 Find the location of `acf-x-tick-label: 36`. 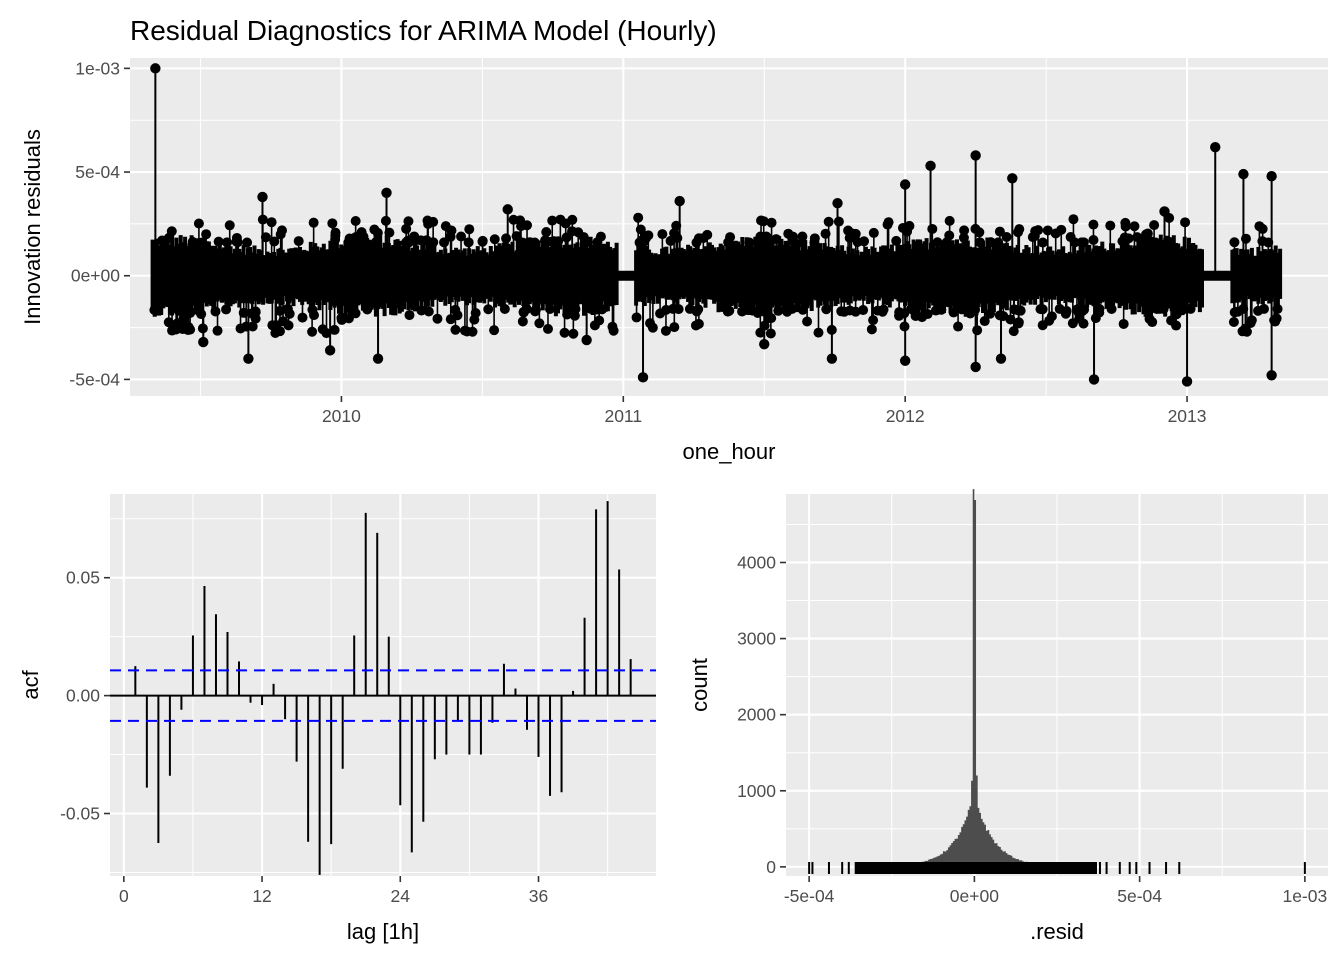

acf-x-tick-label: 36 is located at coordinates (538, 896).